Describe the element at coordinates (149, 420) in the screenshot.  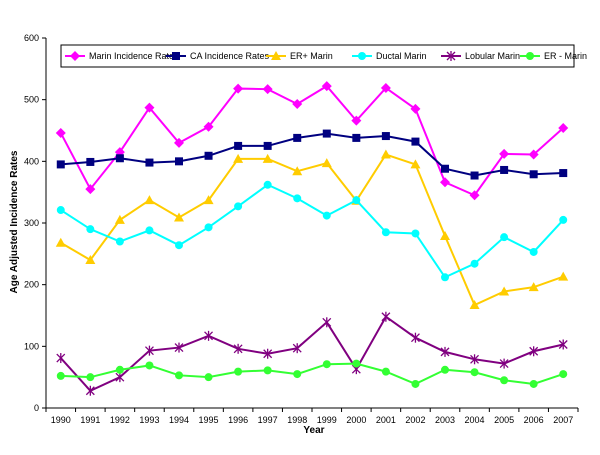
I see `x-tick-label: 1993` at that location.